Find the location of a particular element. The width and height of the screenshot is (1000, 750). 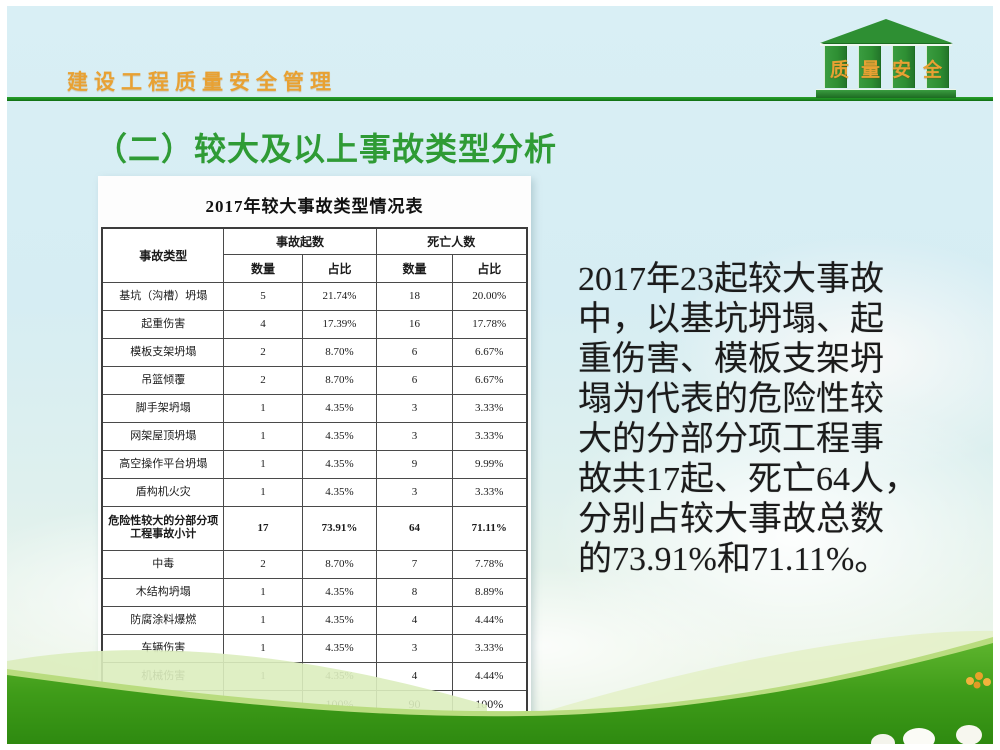

table-row: 起重伤害 4 17.39% 16 17.78% is located at coordinates (314, 324).